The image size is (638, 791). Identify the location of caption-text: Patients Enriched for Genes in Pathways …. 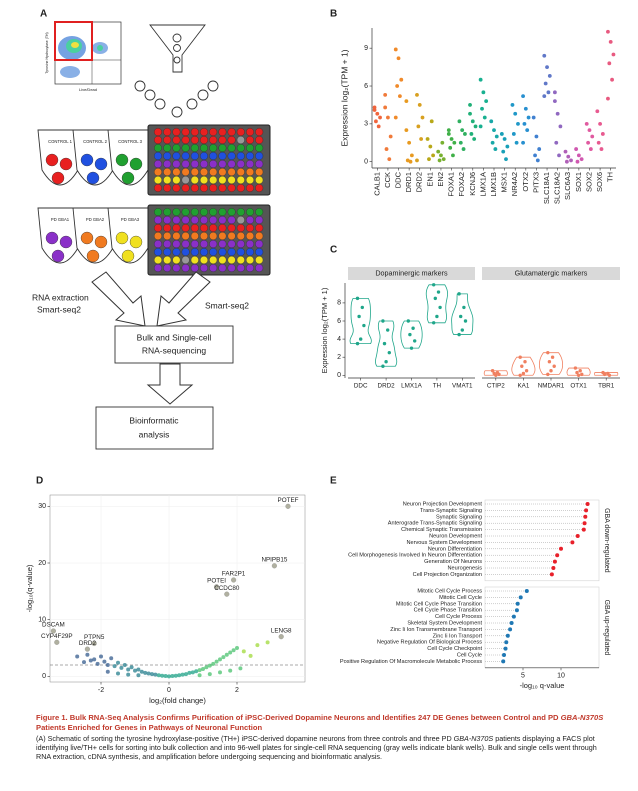
(149, 727).